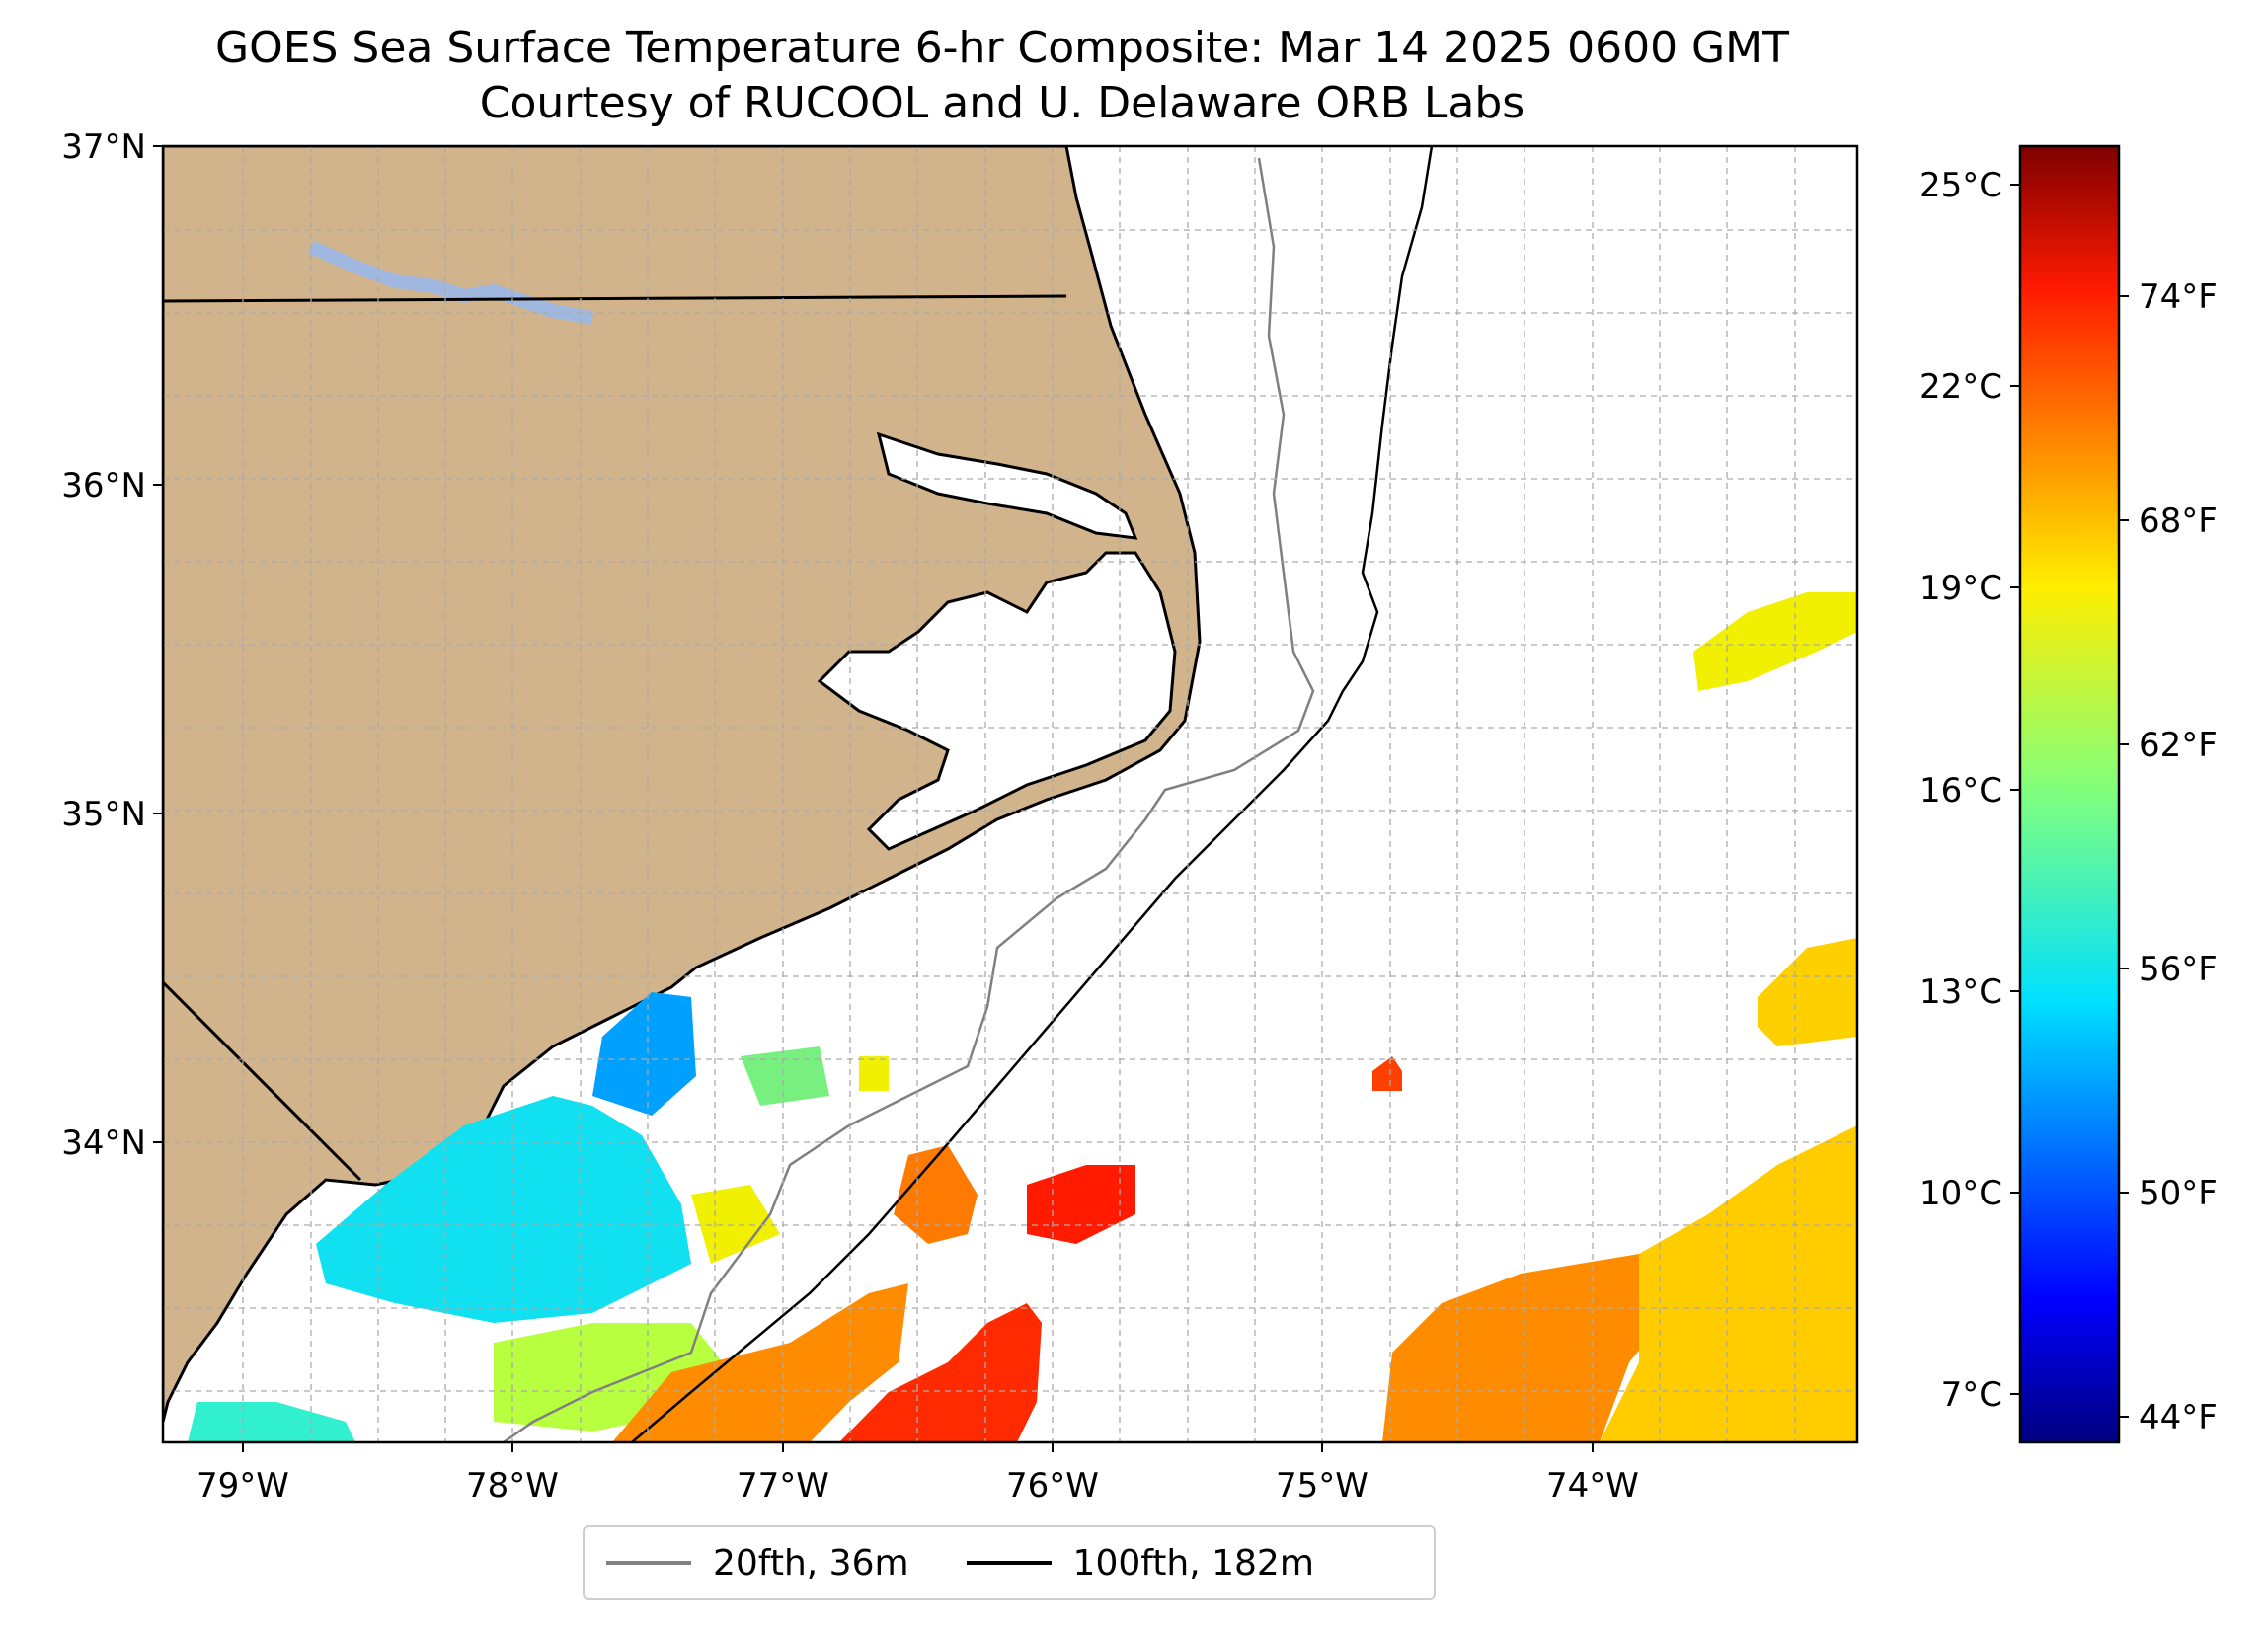 The width and height of the screenshot is (2268, 1626). What do you see at coordinates (1960, 1193) in the screenshot?
I see `colorbar-celsius-label: 10°C` at bounding box center [1960, 1193].